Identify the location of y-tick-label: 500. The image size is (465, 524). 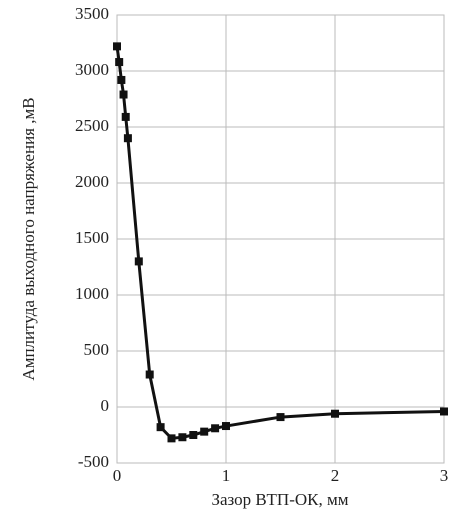
(97, 349).